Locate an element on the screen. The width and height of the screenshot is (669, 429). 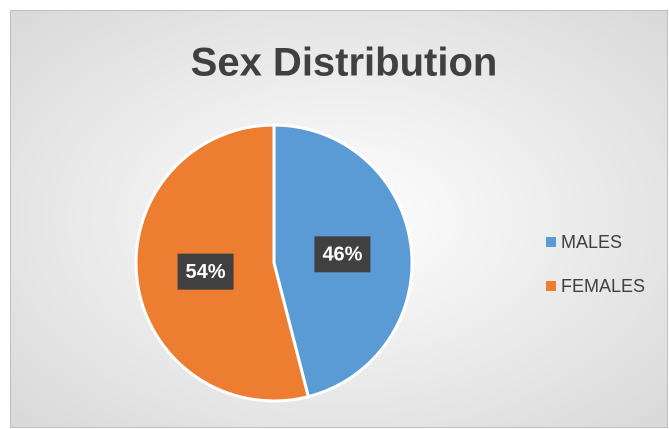
chart-title: Sex Distribution is located at coordinates (344, 63).